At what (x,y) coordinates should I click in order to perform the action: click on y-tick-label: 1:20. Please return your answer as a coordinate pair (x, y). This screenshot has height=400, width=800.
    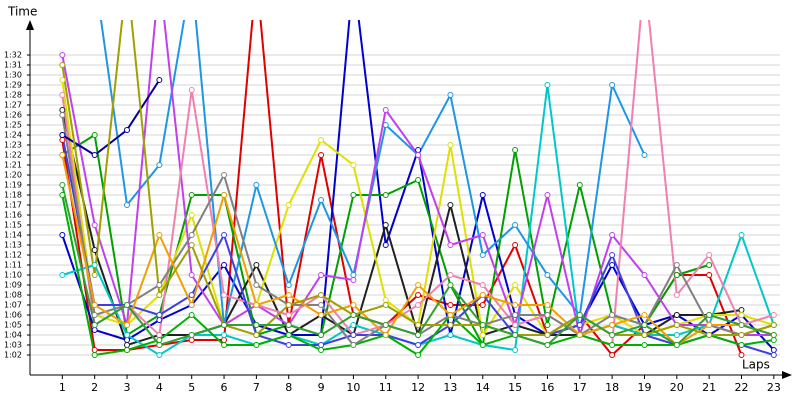
    Looking at the image, I should click on (13, 175).